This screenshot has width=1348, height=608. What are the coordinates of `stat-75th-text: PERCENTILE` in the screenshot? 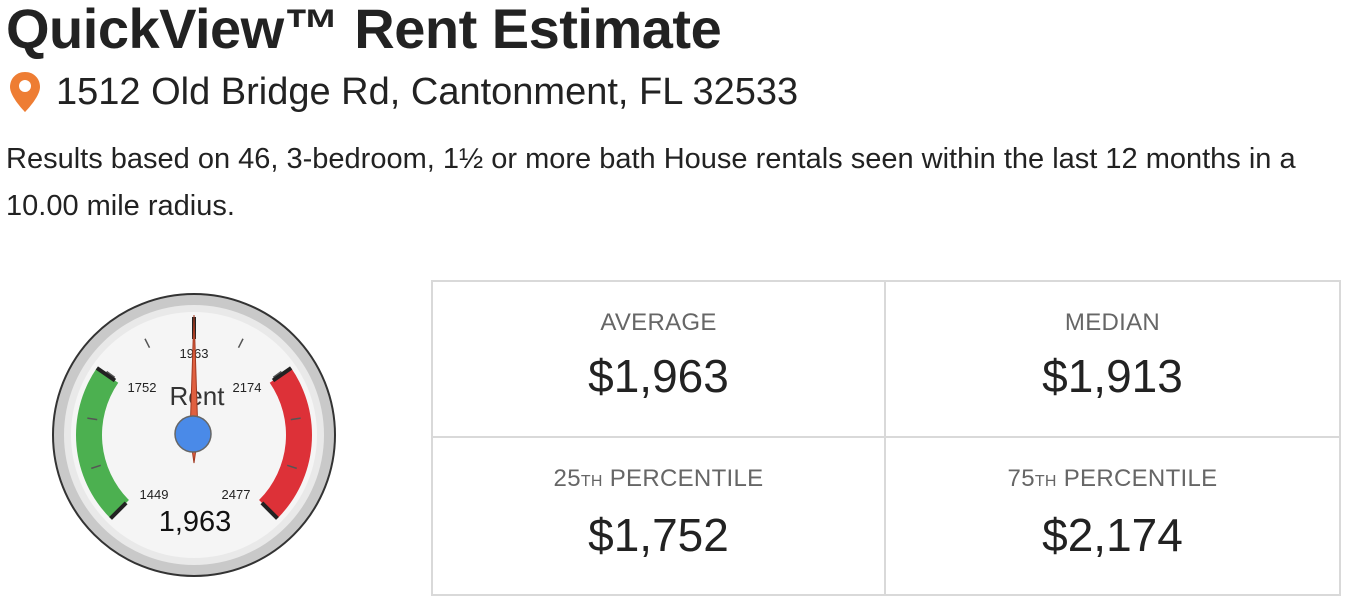 It's located at (1137, 478).